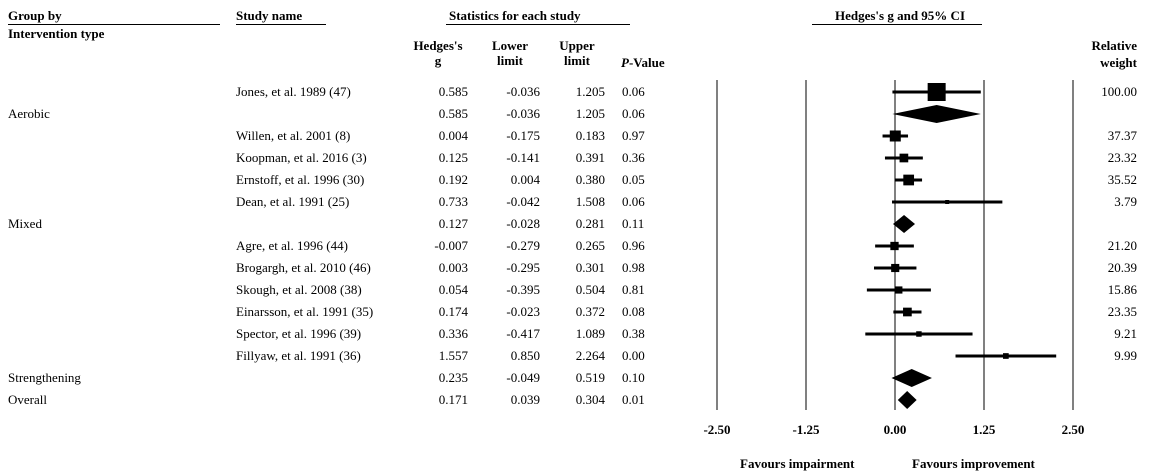  I want to click on lower-limit-value: -0.279, so click(523, 245).